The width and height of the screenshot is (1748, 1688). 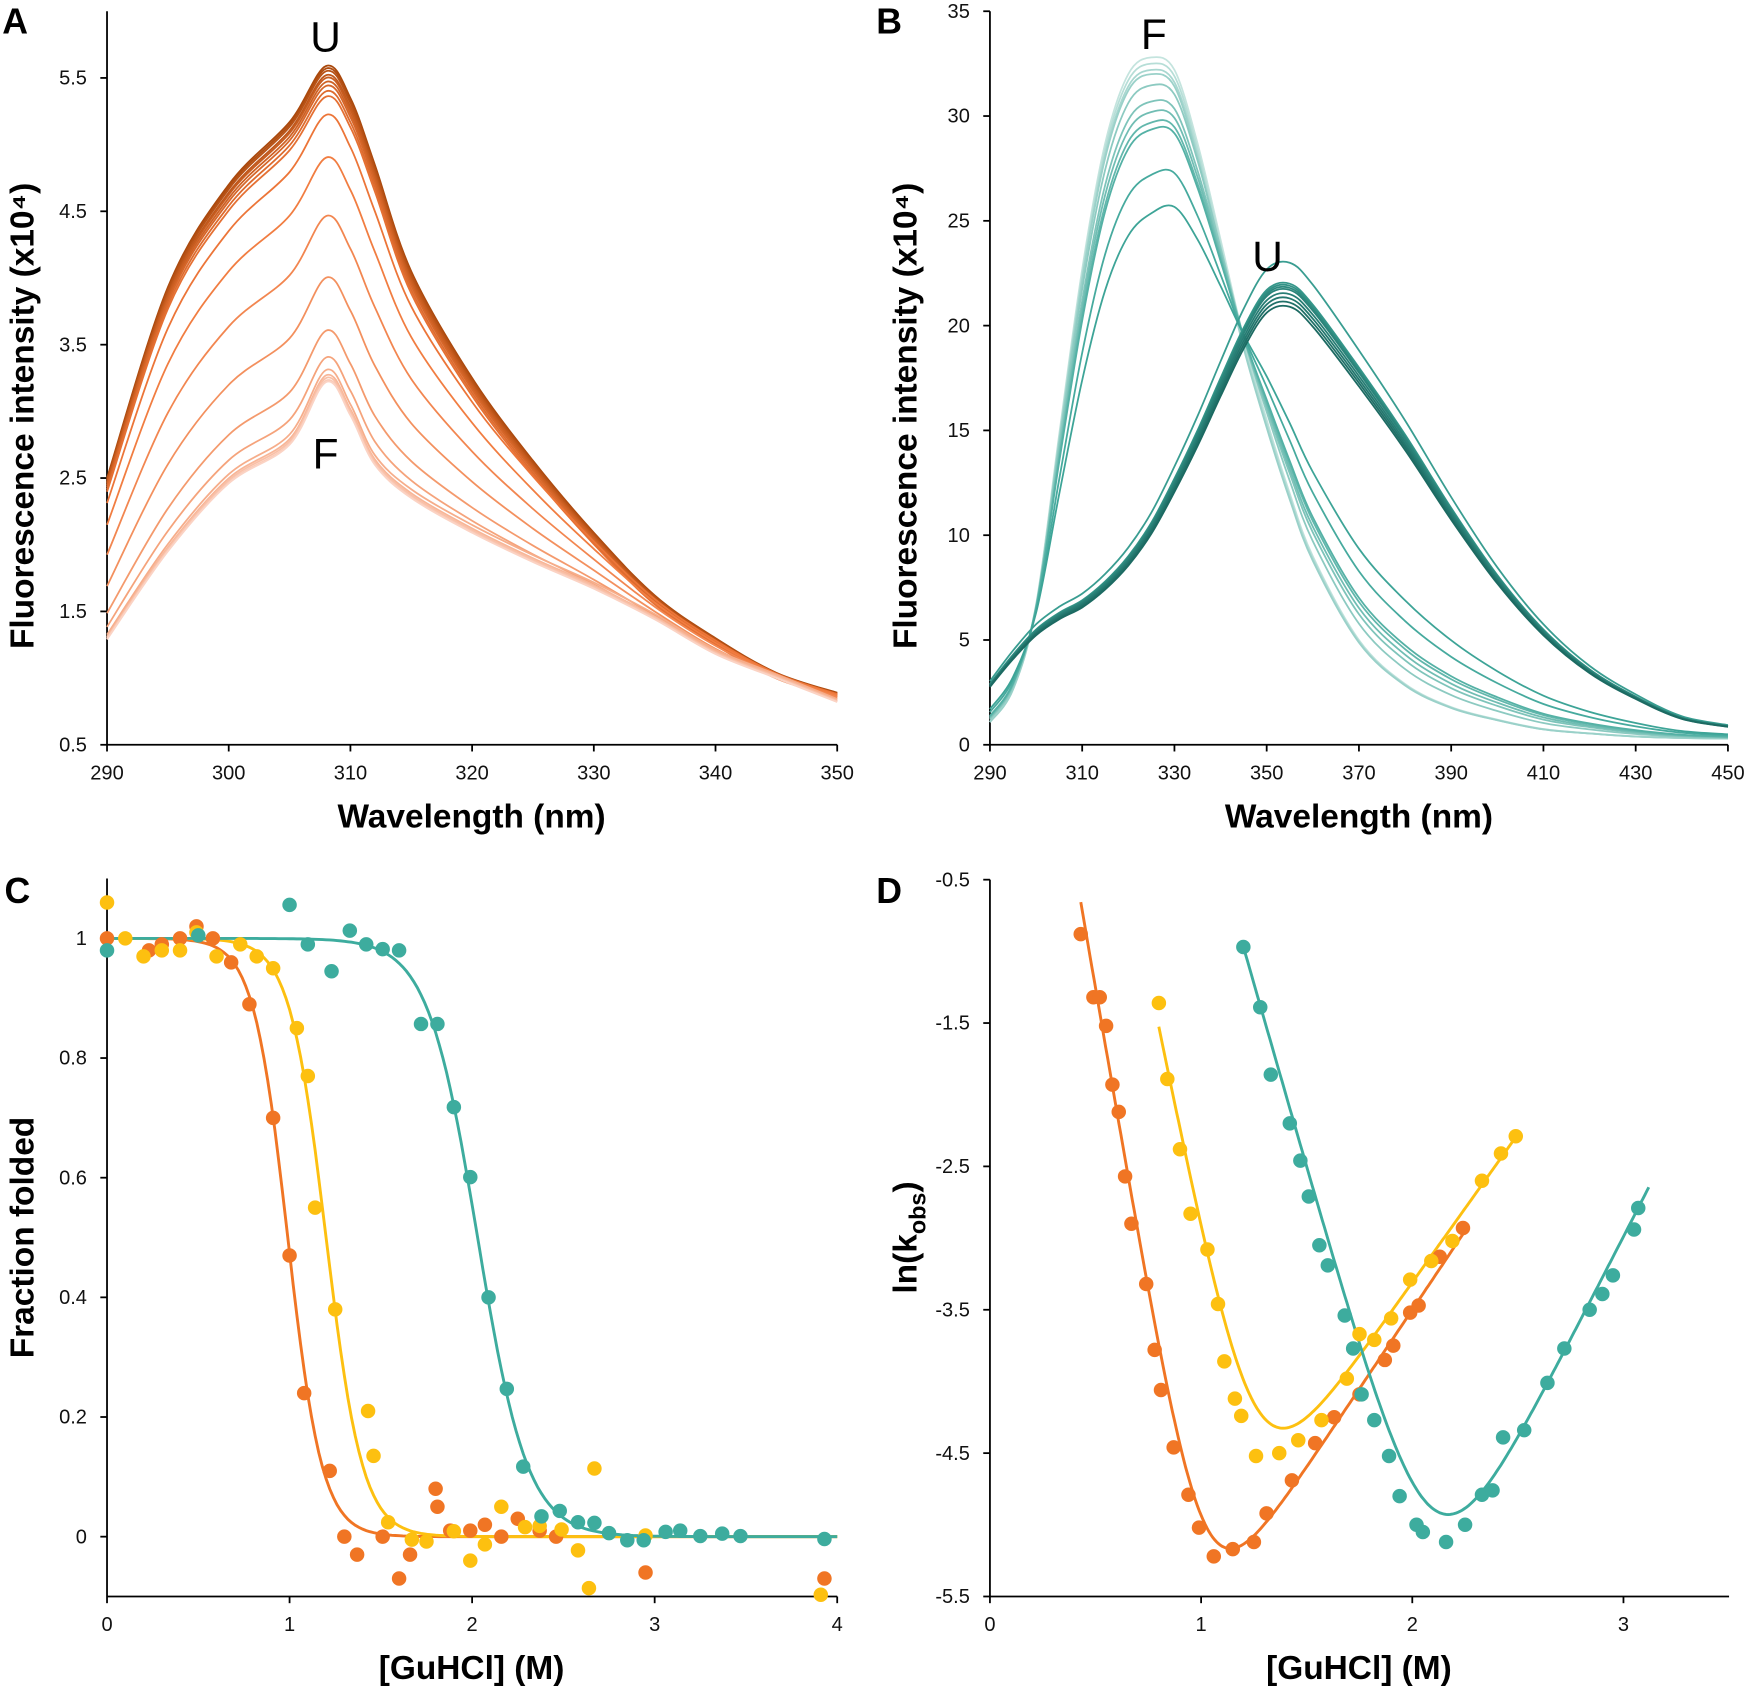 What do you see at coordinates (964, 641) in the screenshot?
I see `y-tick-label: 5` at bounding box center [964, 641].